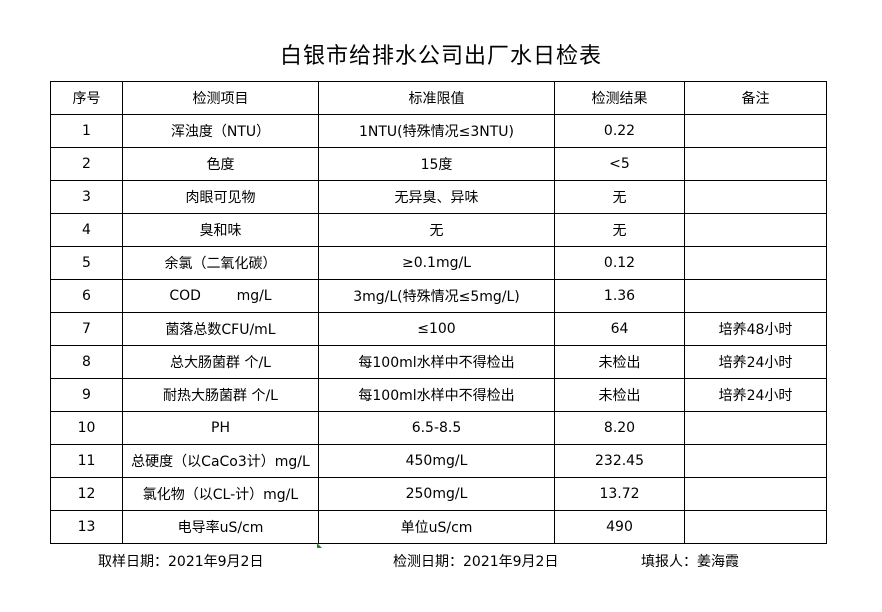  What do you see at coordinates (220, 329) in the screenshot?
I see `cell-item: 菌落总数CFU/mL` at bounding box center [220, 329].